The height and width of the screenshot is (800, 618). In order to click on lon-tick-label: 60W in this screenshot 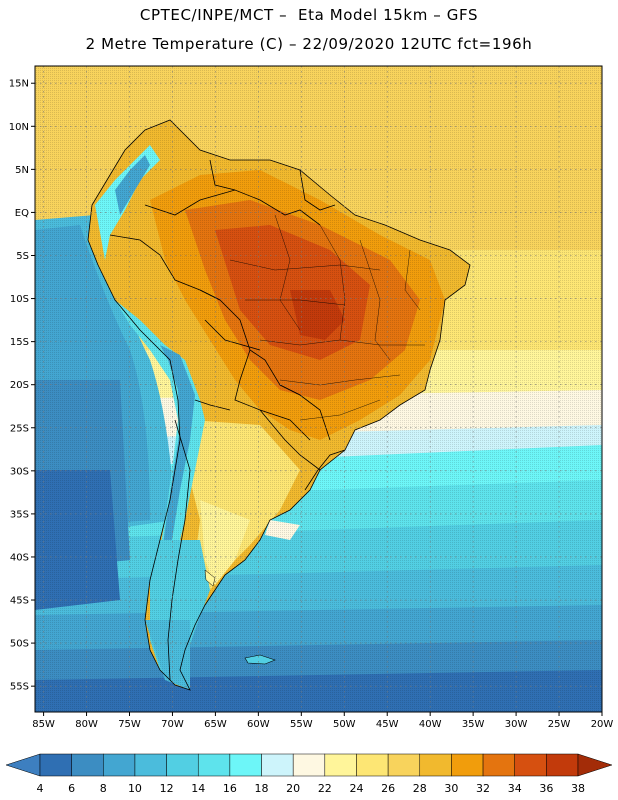, I will do `click(258, 724)`.